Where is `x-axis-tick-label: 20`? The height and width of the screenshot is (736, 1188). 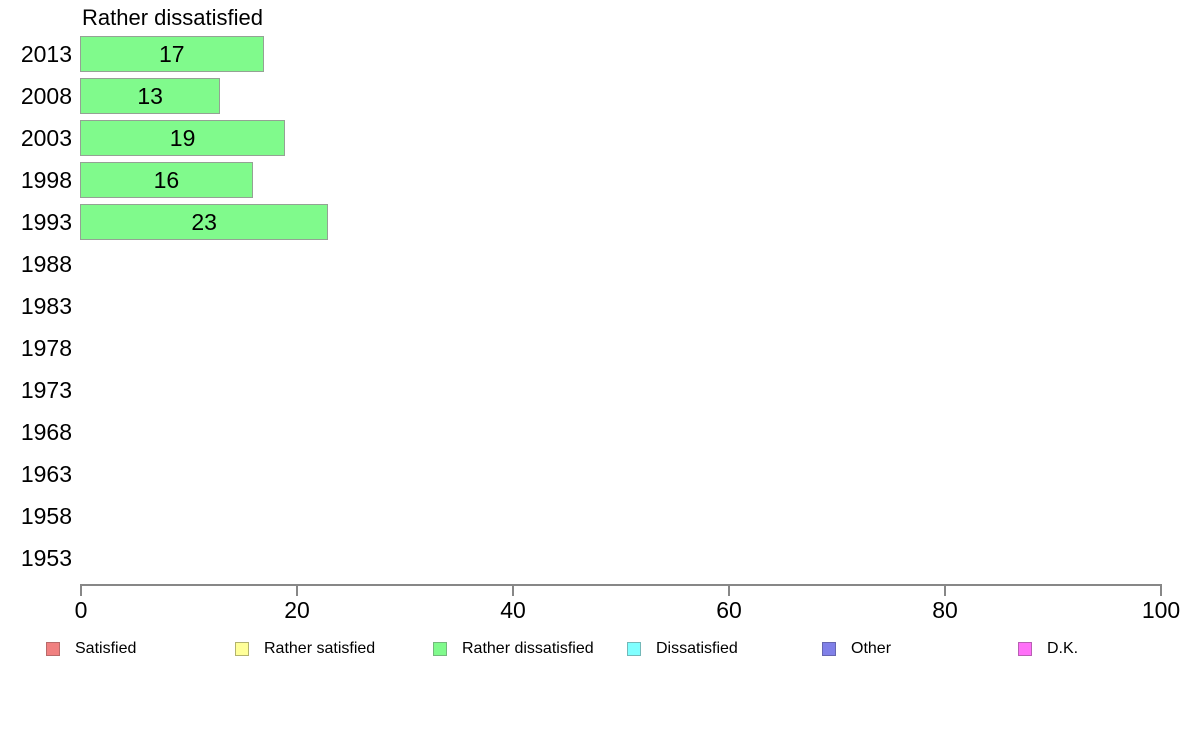 x-axis-tick-label: 20 is located at coordinates (297, 610).